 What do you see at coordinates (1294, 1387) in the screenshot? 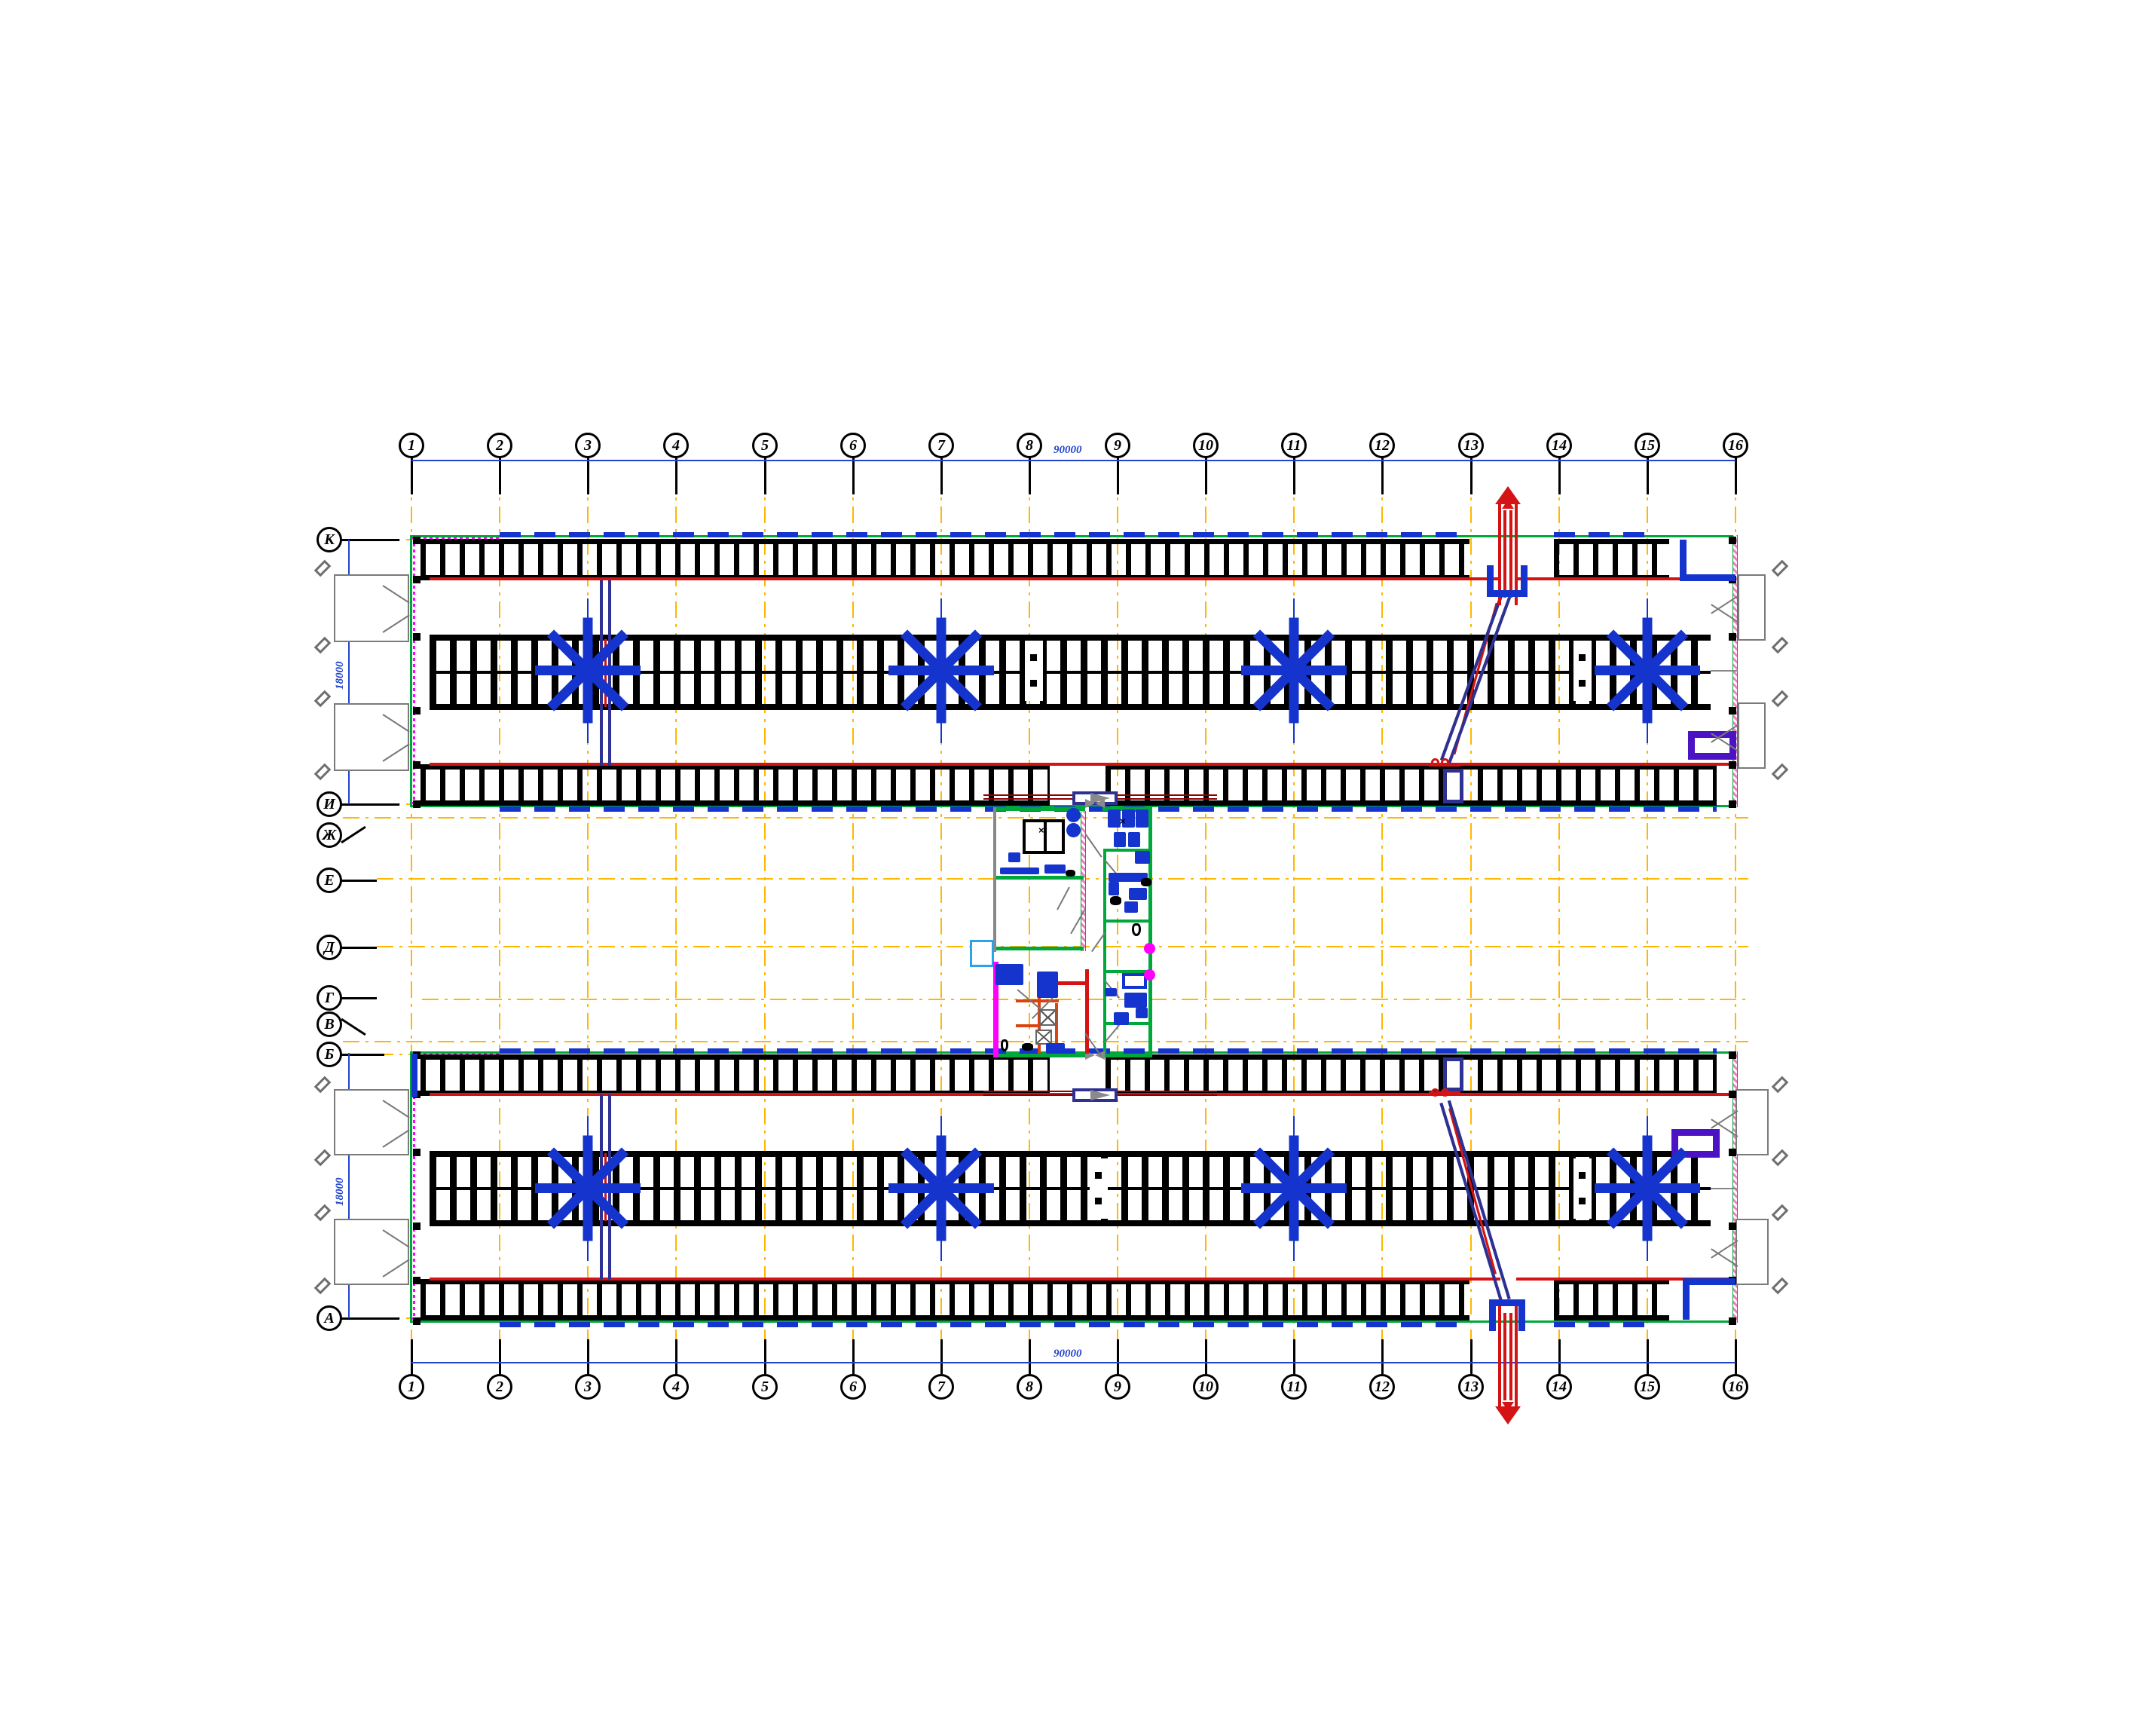
I see `axis-circle-bottom-11: 11` at bounding box center [1294, 1387].